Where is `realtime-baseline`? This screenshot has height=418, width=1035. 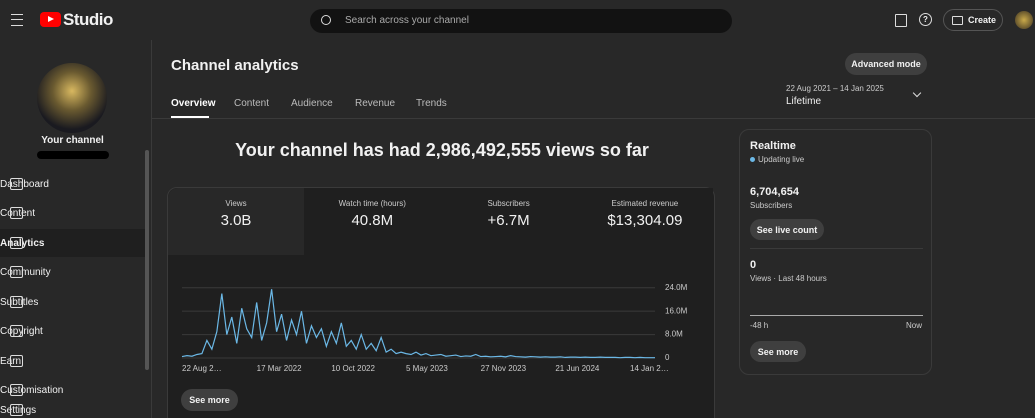
realtime-baseline is located at coordinates (836, 315).